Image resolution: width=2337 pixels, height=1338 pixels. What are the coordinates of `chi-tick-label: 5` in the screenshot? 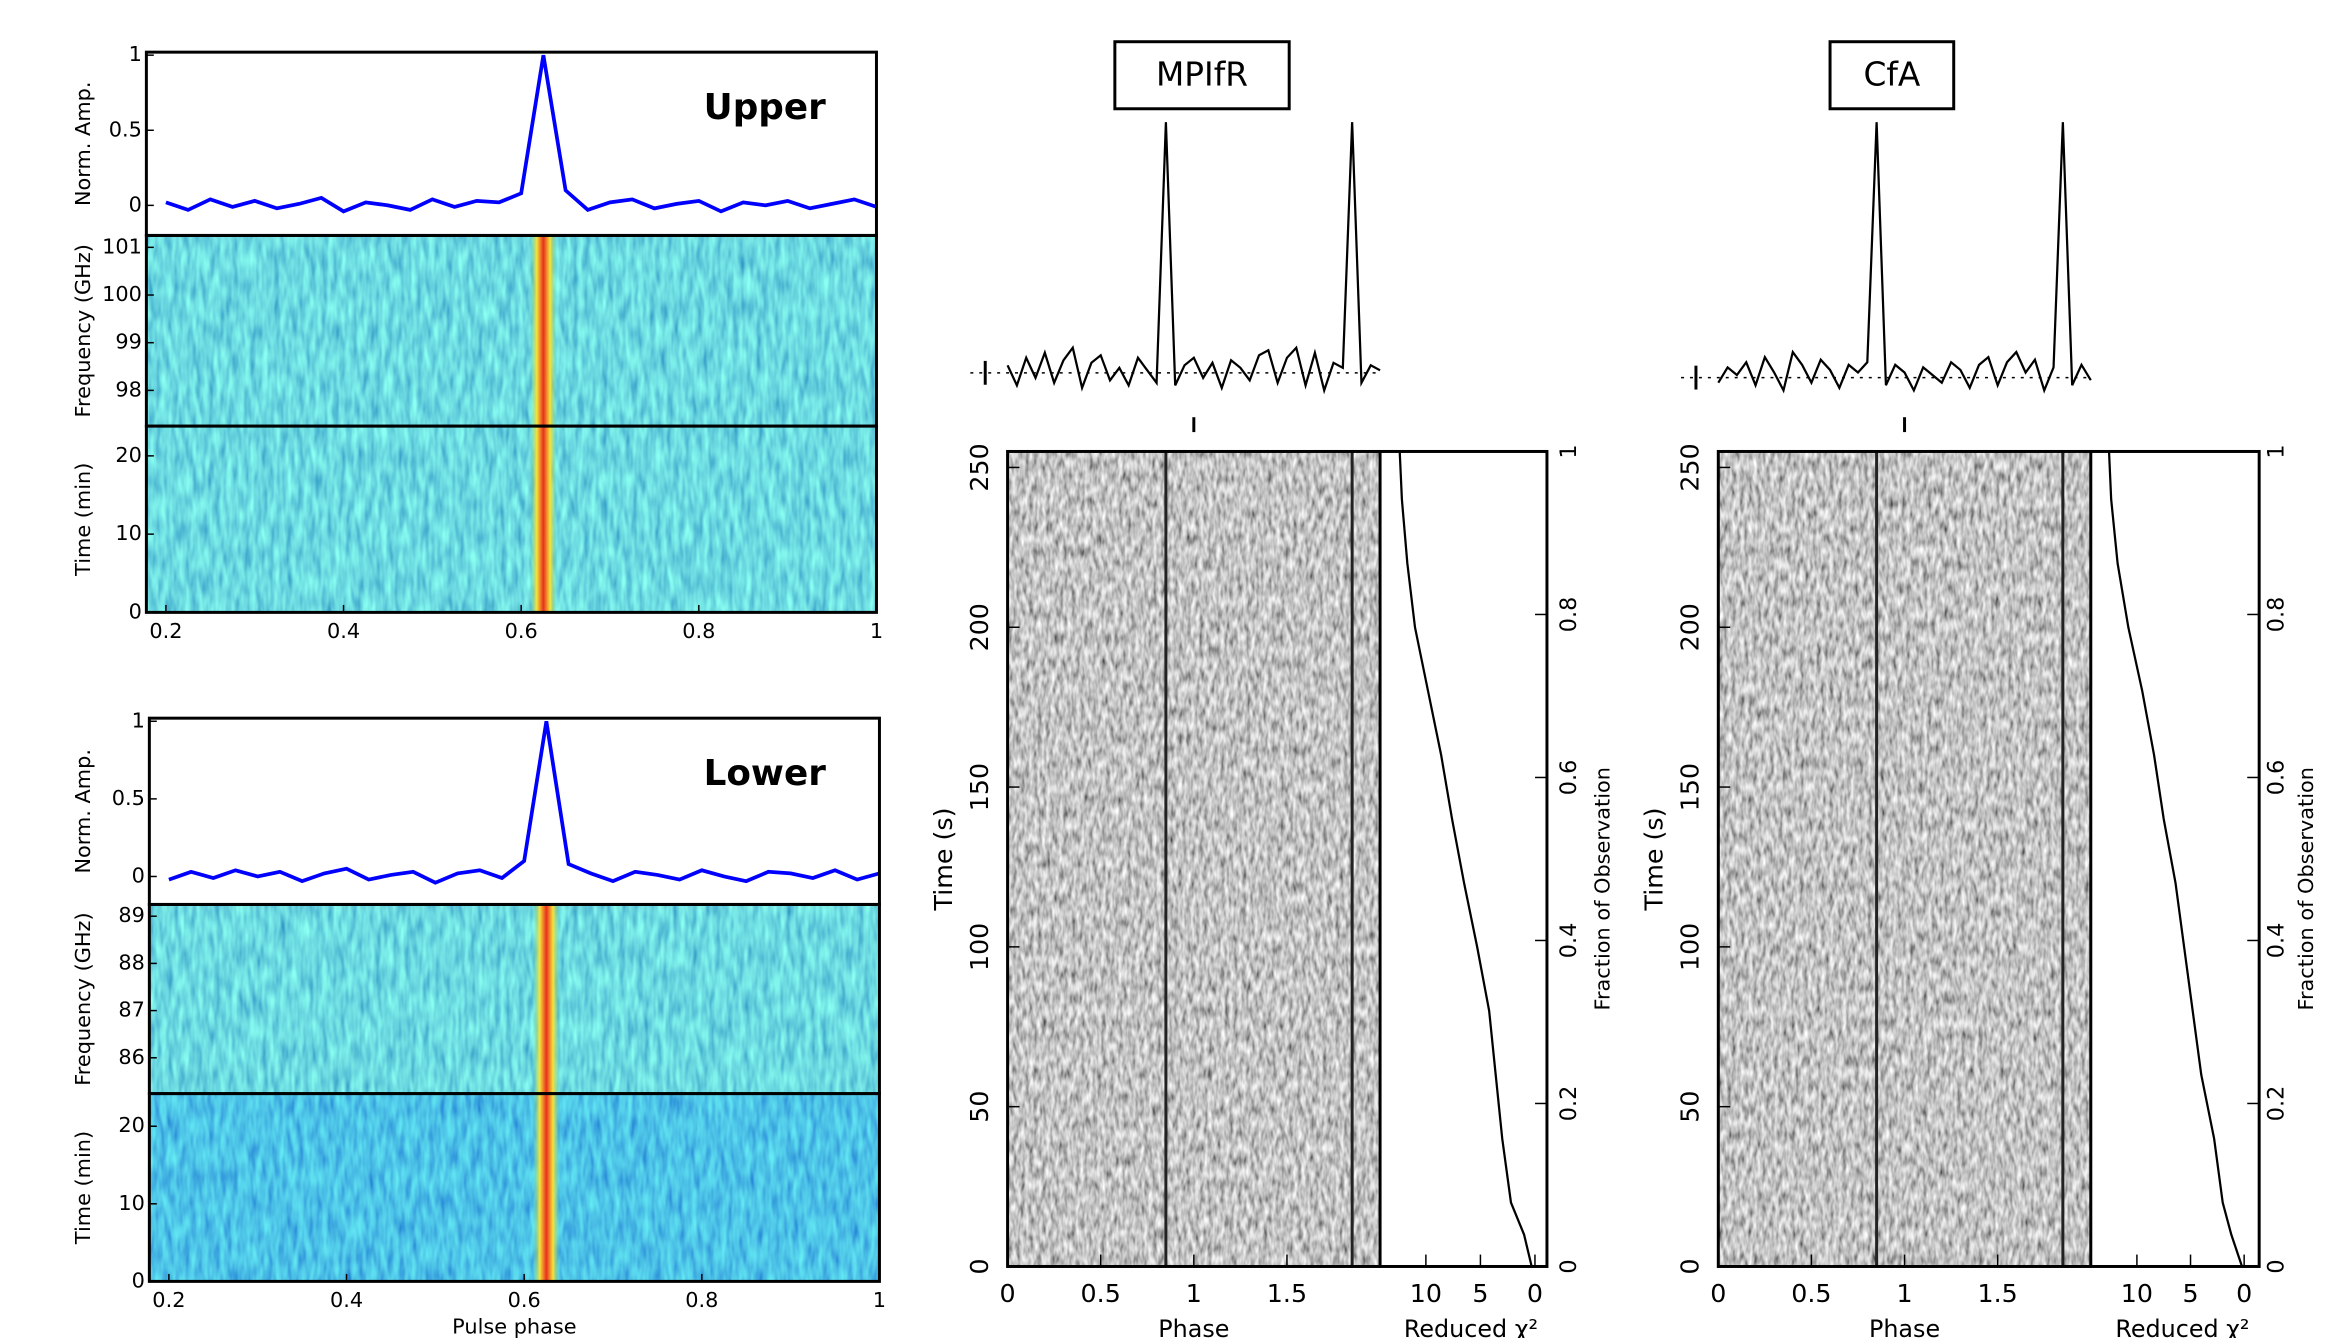 It's located at (2190, 1293).